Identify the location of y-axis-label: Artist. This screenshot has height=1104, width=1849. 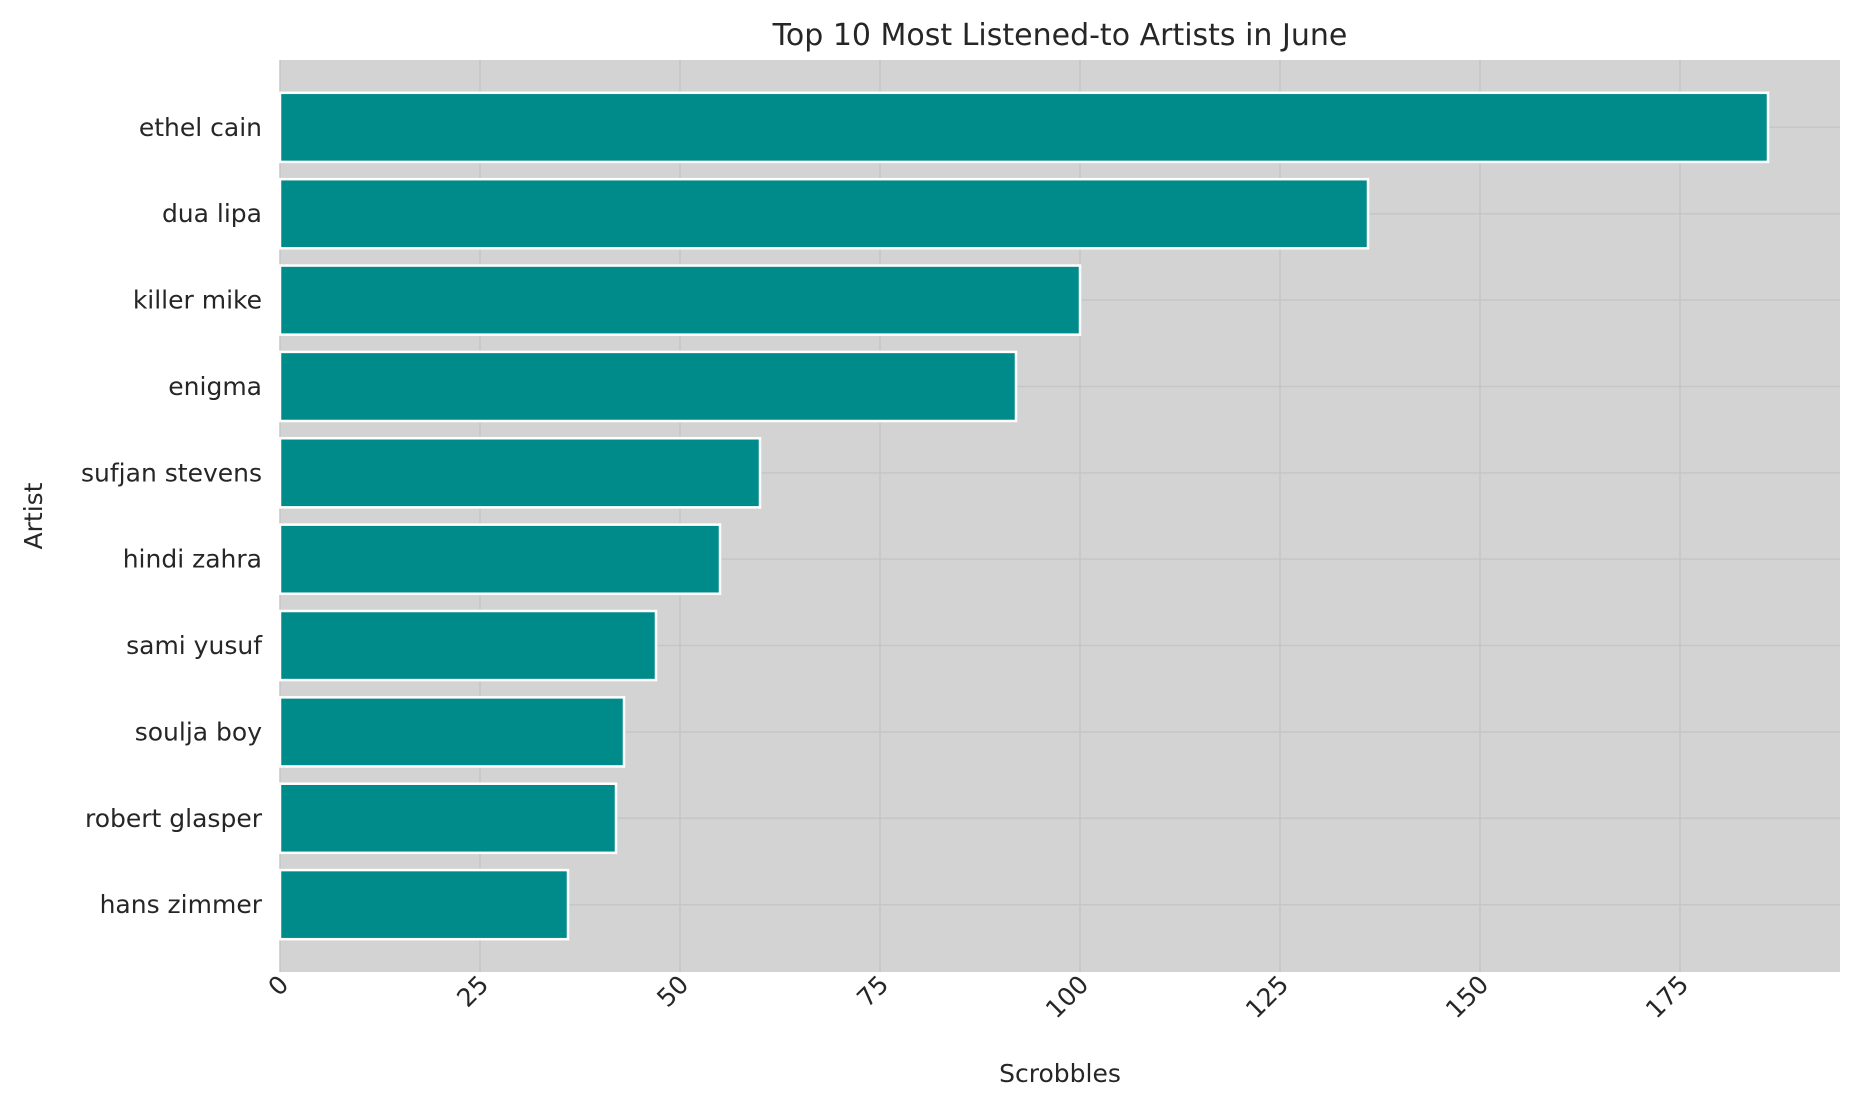
(33, 515).